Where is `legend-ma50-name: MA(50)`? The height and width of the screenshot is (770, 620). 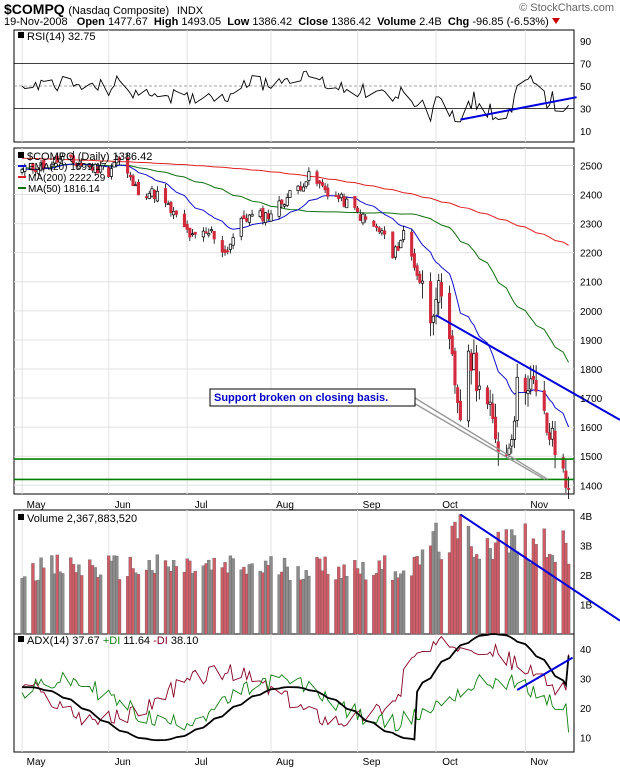 legend-ma50-name: MA(50) is located at coordinates (44, 189).